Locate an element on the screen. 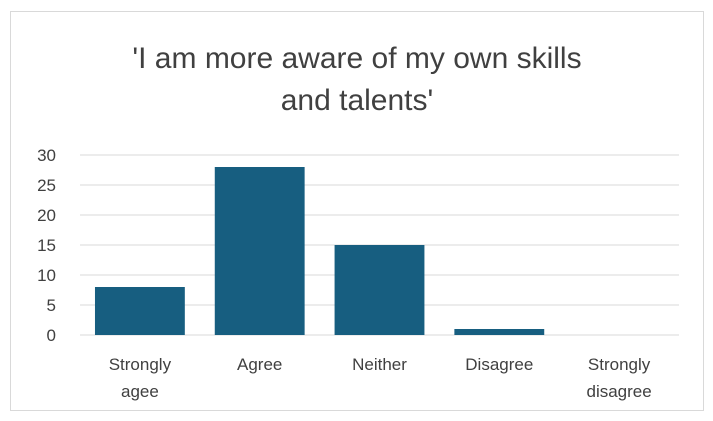  x-category-label: Agree is located at coordinates (259, 364).